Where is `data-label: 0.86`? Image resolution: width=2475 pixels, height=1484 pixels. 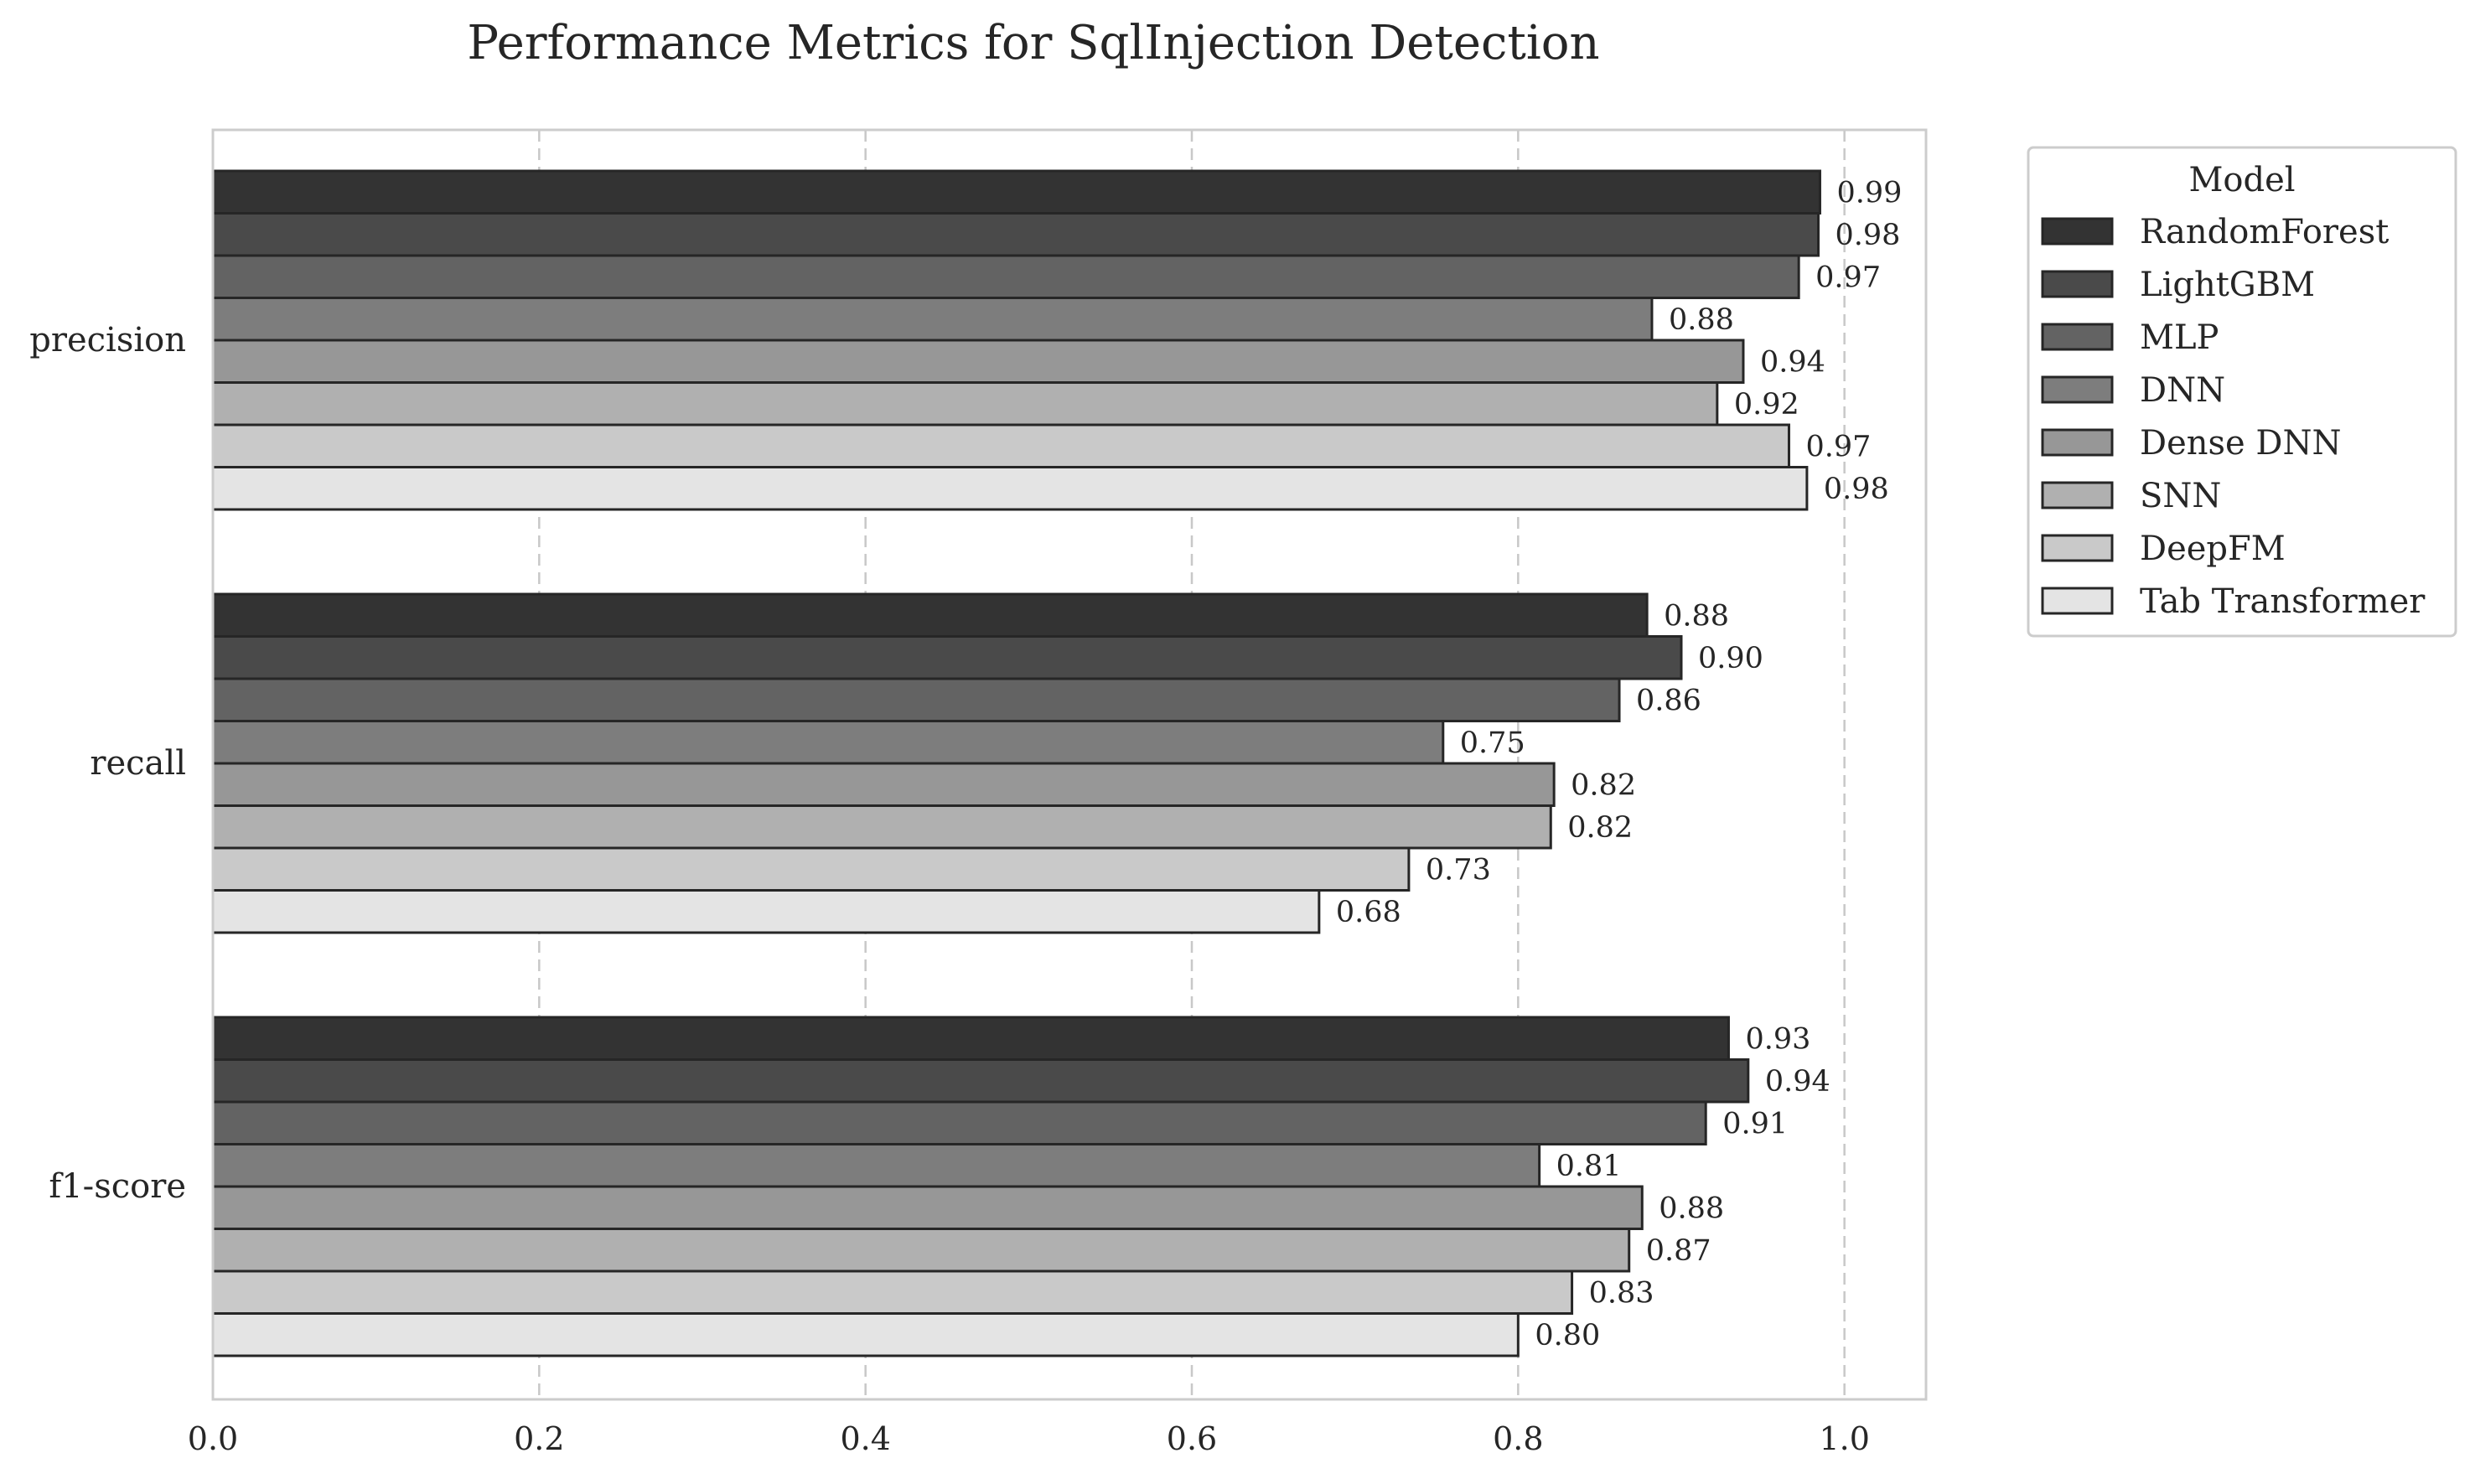
data-label: 0.86 is located at coordinates (1668, 701).